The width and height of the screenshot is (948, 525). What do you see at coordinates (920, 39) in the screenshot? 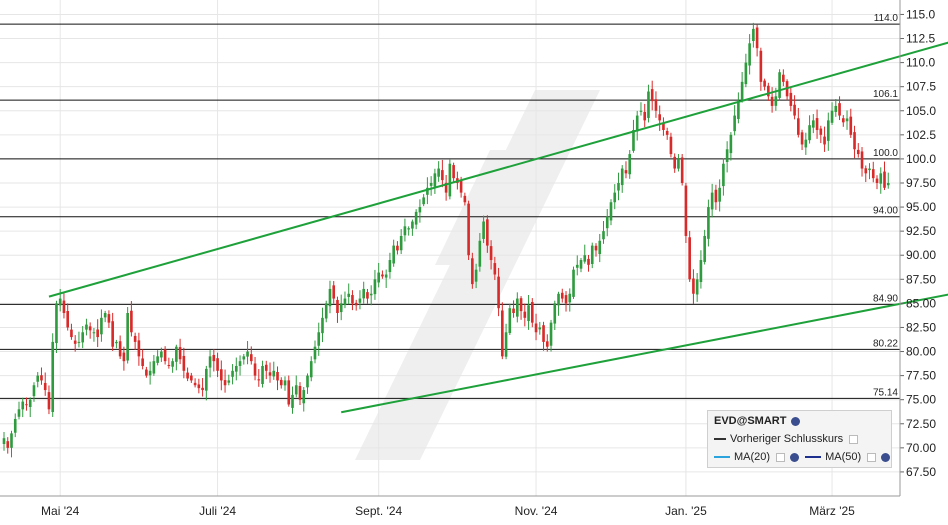
I see `y-tick-label: 112.5` at bounding box center [920, 39].